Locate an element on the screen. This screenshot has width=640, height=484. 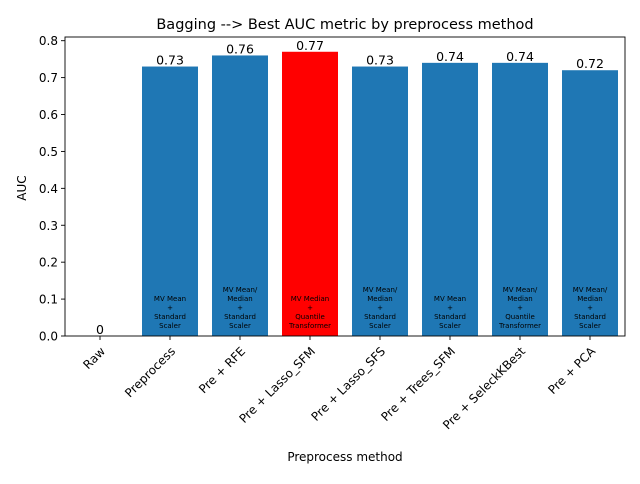
x-axis-label: Preprocess method is located at coordinates (344, 457).